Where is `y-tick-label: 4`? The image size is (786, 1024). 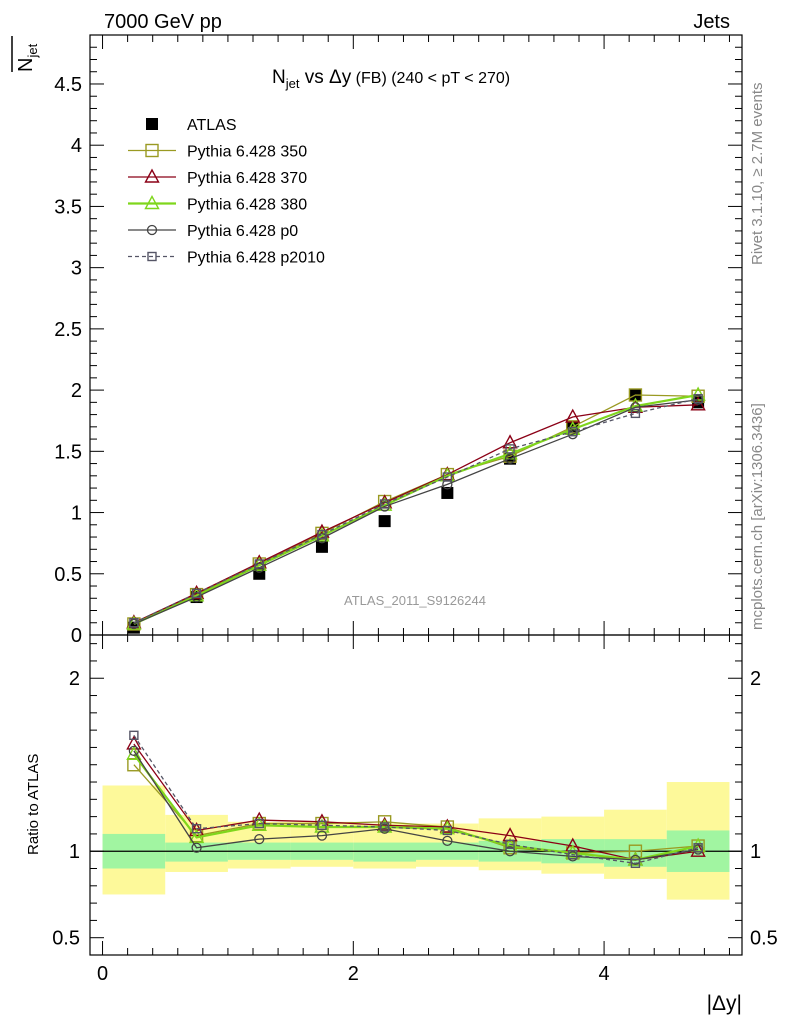
y-tick-label: 4 is located at coordinates (76, 146).